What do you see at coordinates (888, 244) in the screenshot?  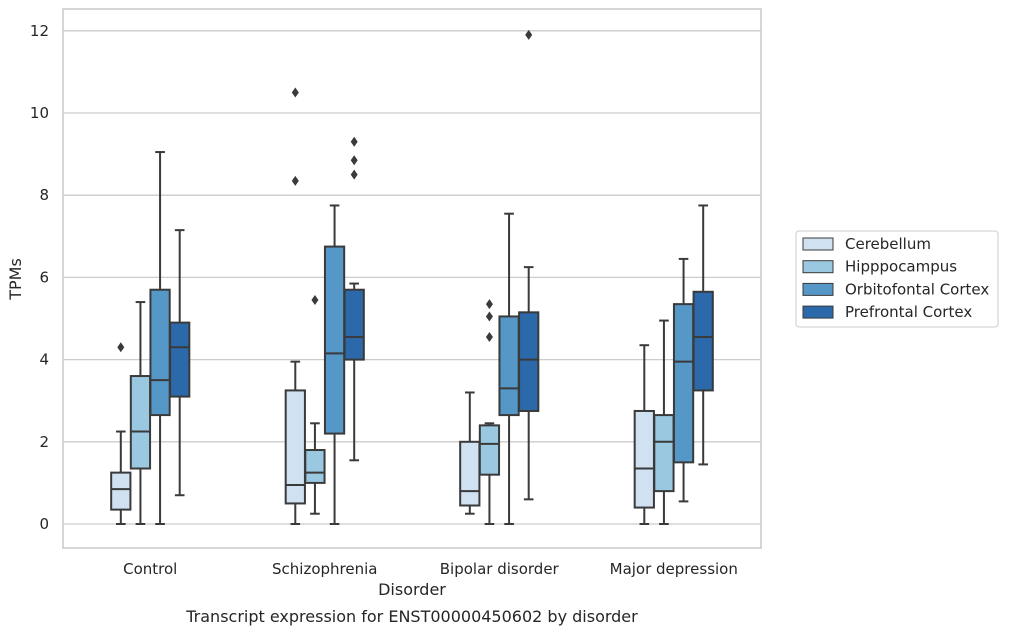 I see `legend-label: Cerebellum` at bounding box center [888, 244].